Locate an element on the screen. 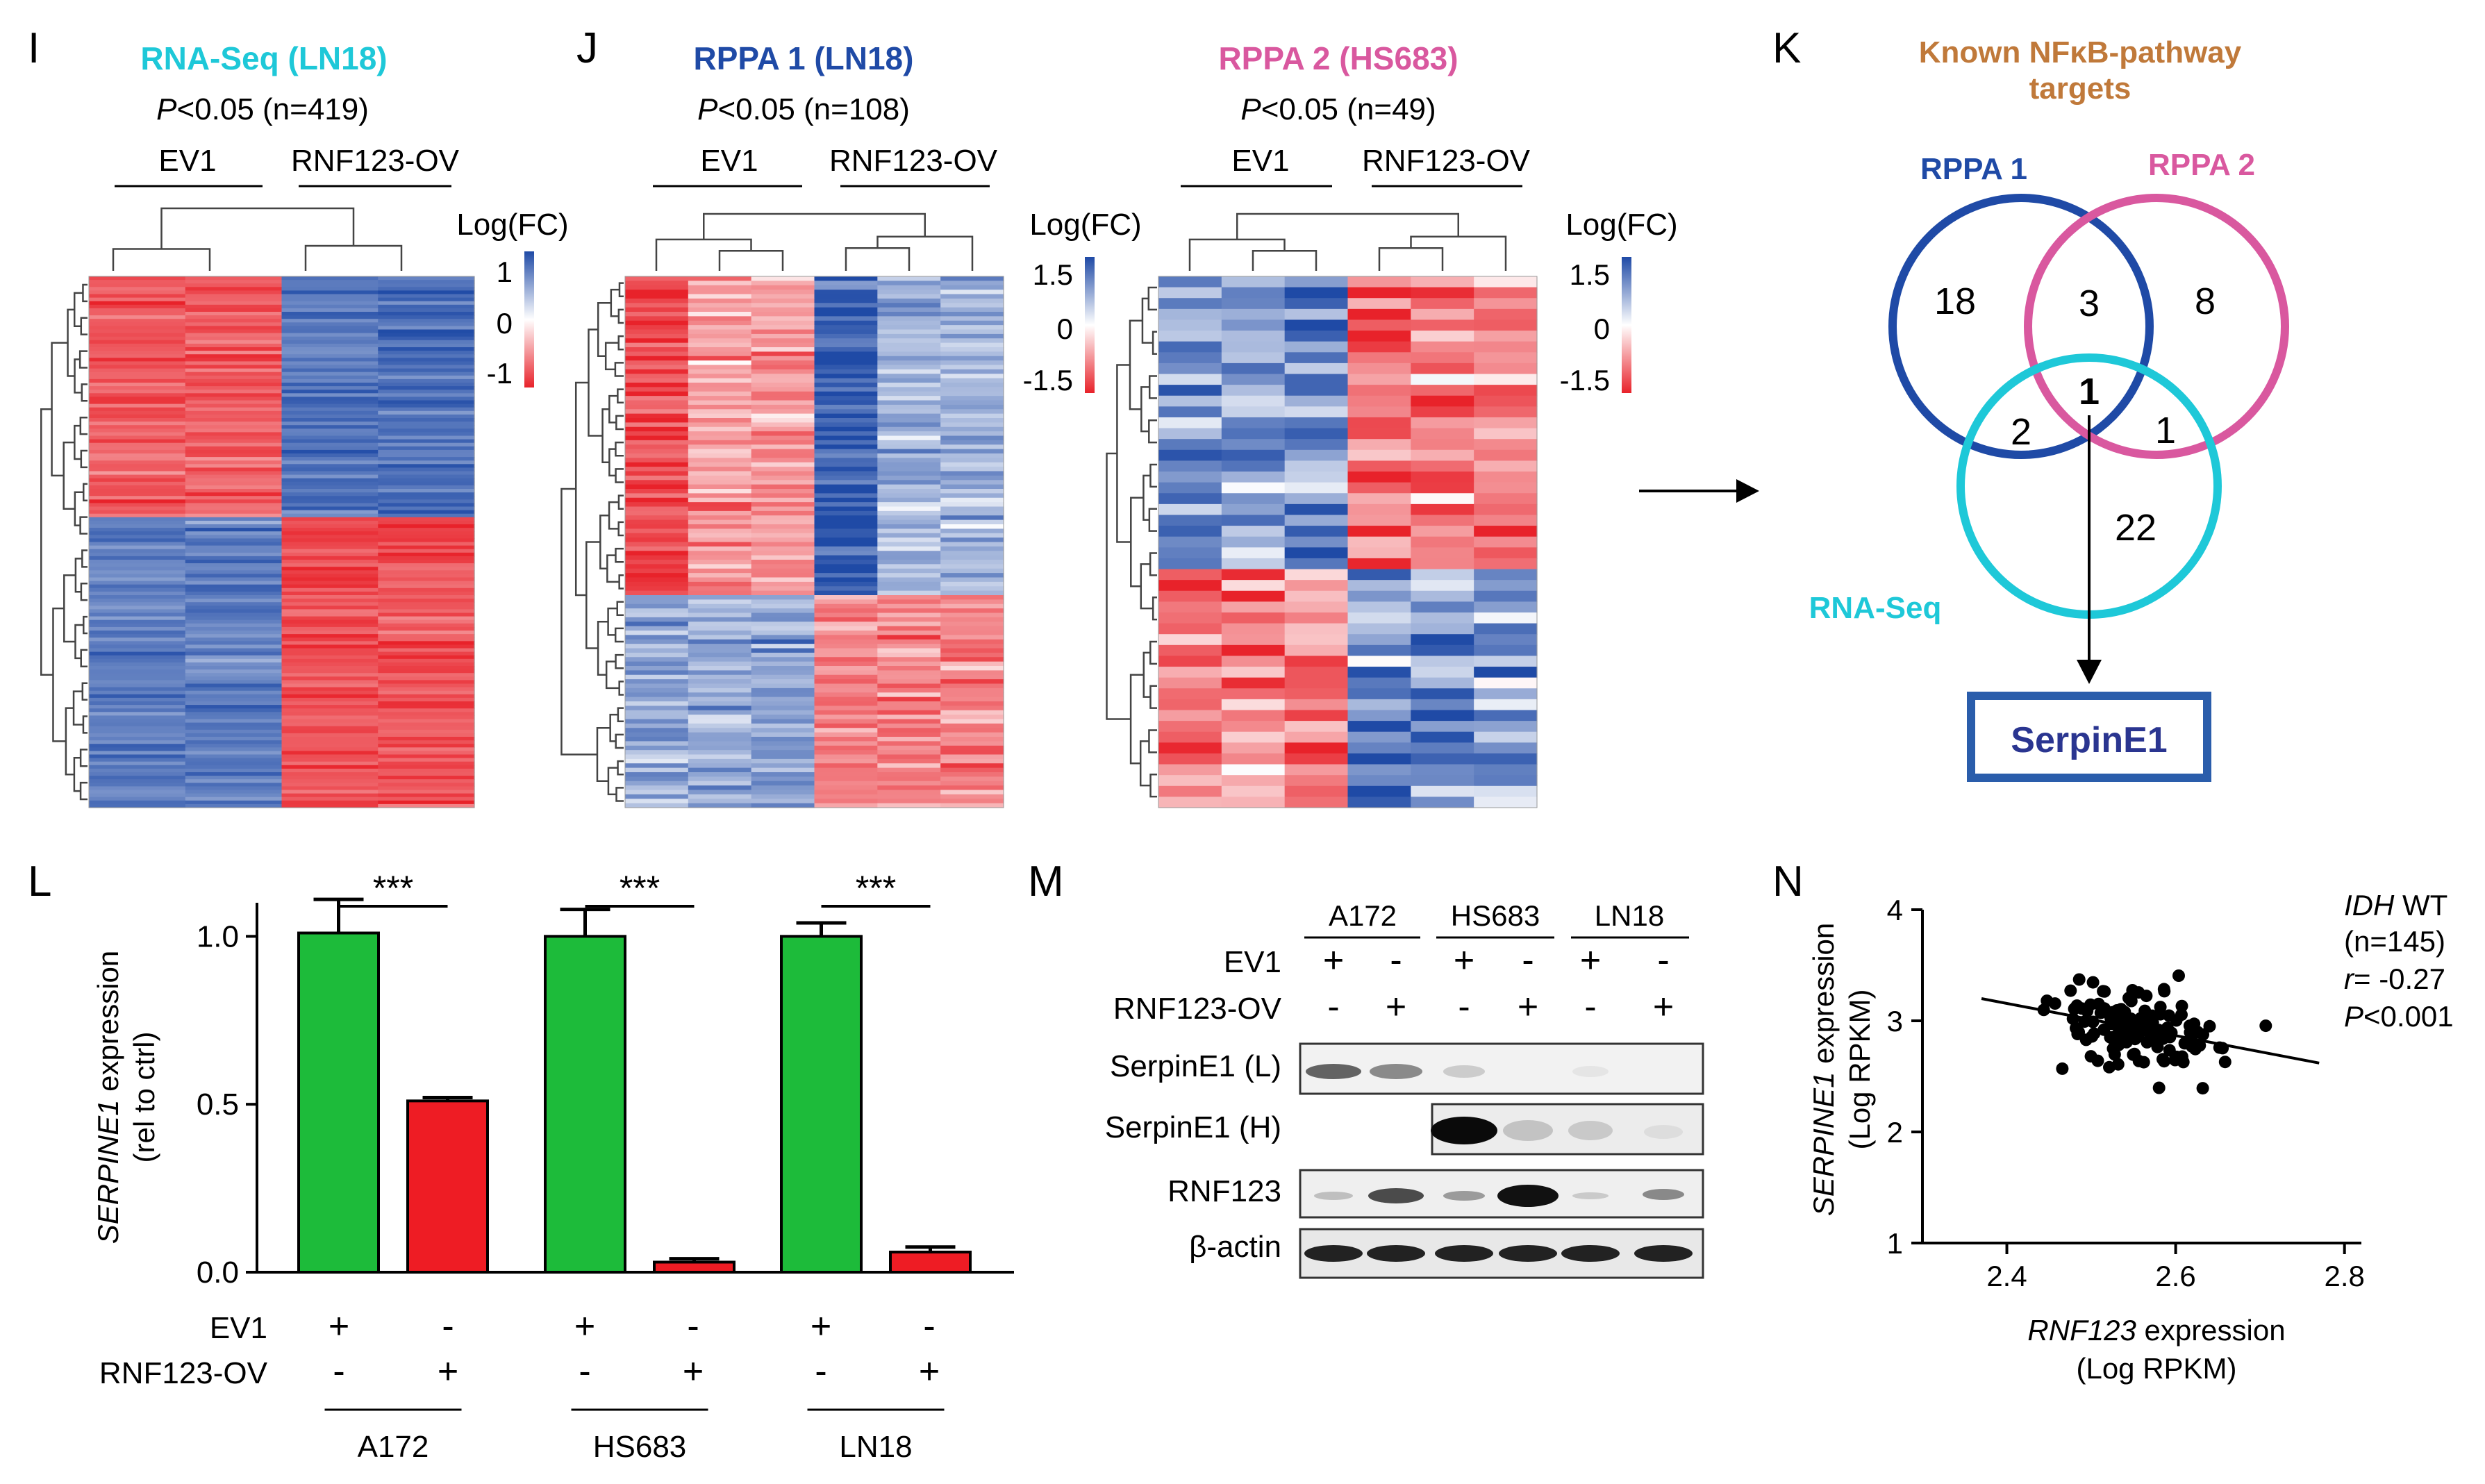 Image resolution: width=2485 pixels, height=1484 pixels. dendrogram-top is located at coordinates (257, 239).